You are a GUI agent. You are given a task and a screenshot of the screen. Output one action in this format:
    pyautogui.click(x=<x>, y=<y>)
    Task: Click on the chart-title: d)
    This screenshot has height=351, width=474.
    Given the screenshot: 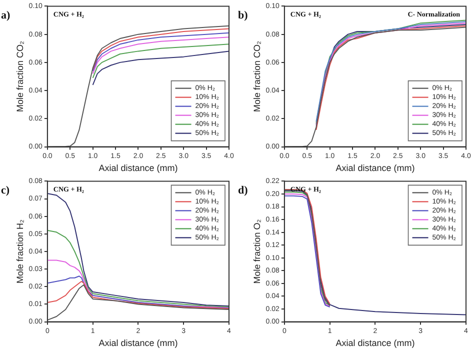 What is the action you would take?
    pyautogui.click(x=243, y=190)
    